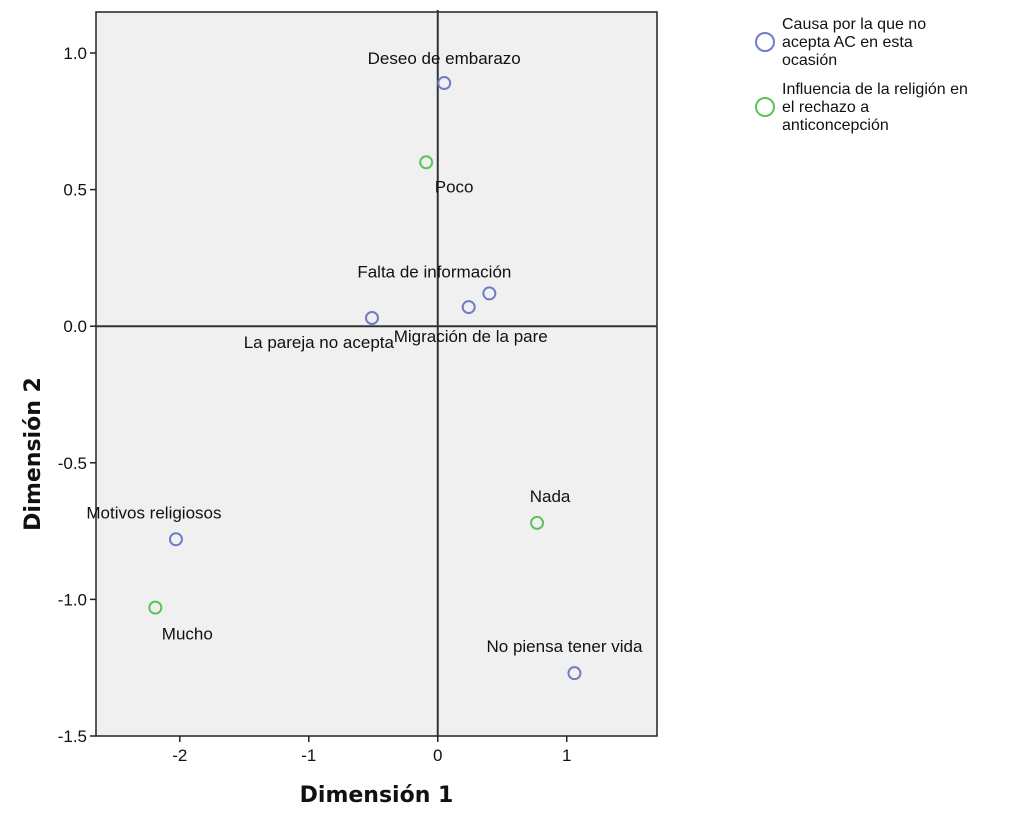 The height and width of the screenshot is (830, 1021). What do you see at coordinates (434, 271) in the screenshot?
I see `point-label: Falta de información` at bounding box center [434, 271].